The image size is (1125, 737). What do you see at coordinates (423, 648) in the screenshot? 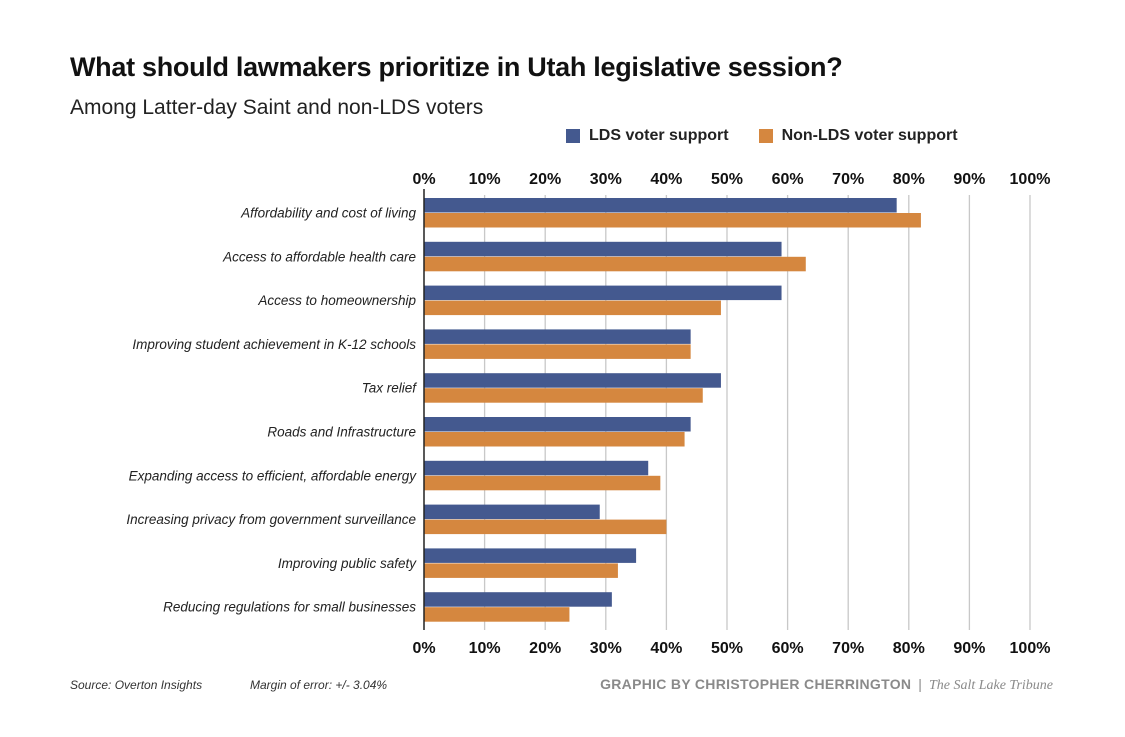
I see `tick-label-bottom: 0%` at bounding box center [423, 648].